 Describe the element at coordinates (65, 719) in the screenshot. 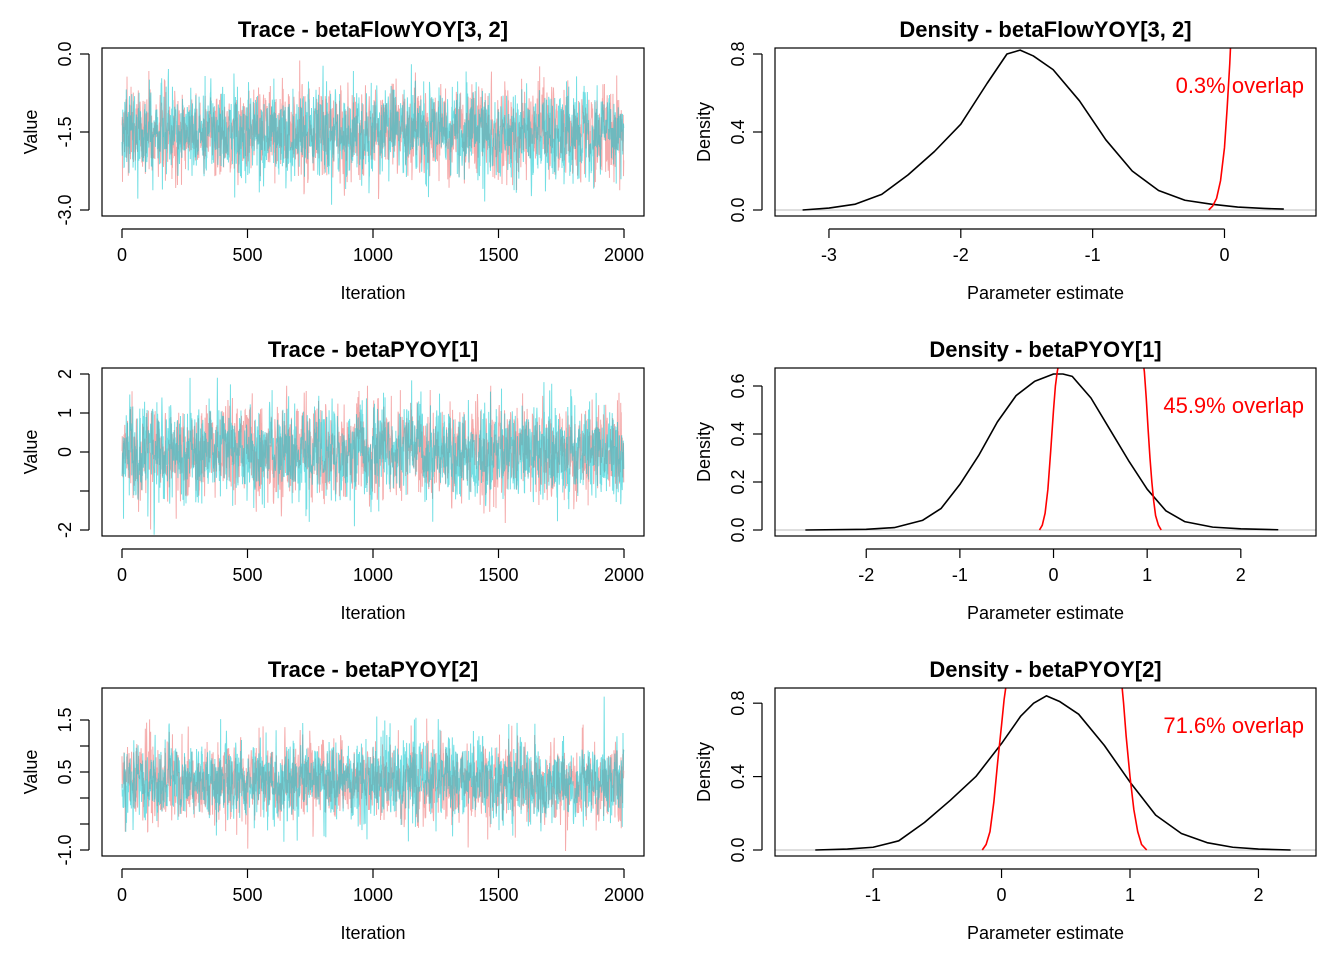

I see `y-tick-label: 1.5` at that location.